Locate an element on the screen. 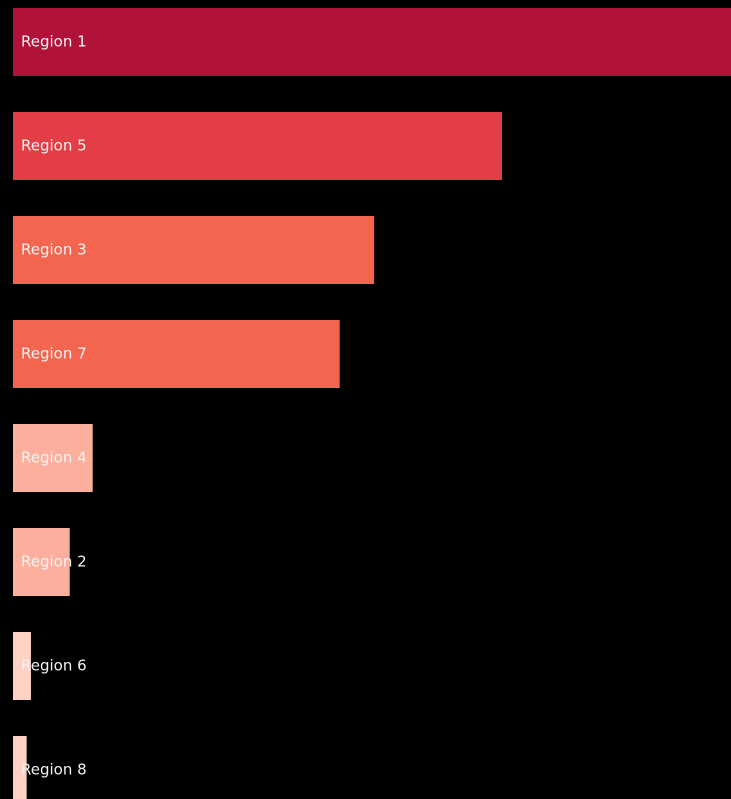 Image resolution: width=731 pixels, height=799 pixels. bar-label-region-3: Region 3 is located at coordinates (54, 250).